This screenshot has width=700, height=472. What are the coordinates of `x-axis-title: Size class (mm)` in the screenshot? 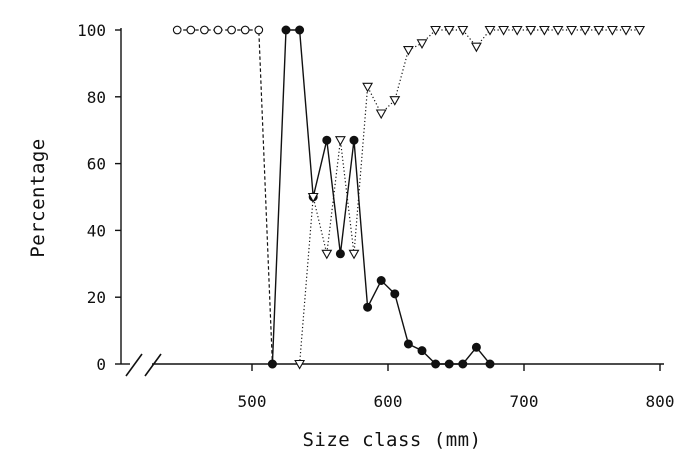 It's located at (391, 440).